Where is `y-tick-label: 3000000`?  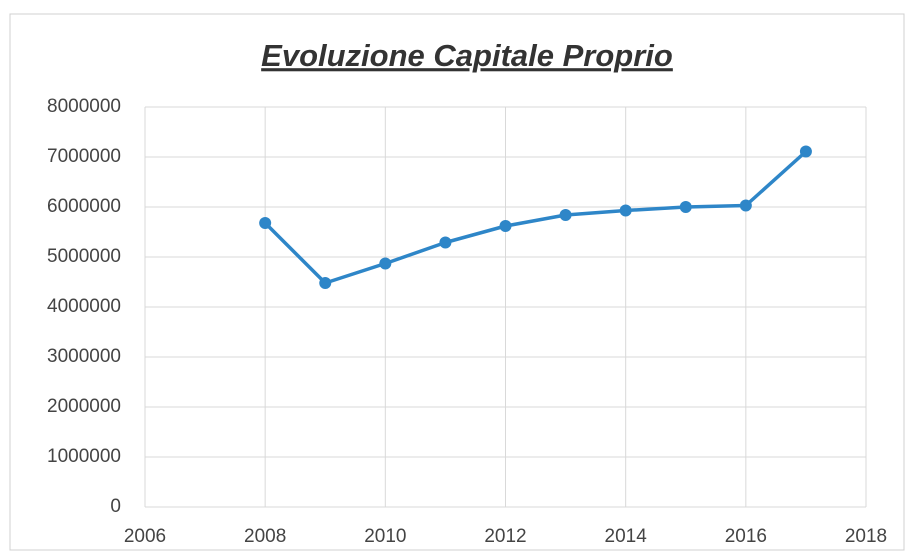 y-tick-label: 3000000 is located at coordinates (84, 356).